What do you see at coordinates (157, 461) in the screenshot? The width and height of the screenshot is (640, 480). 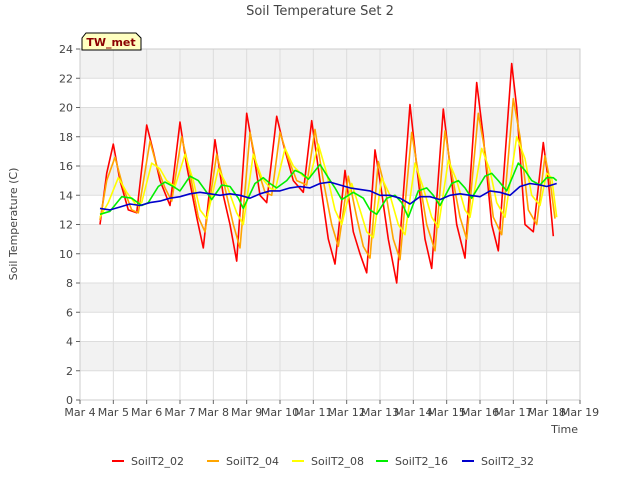 I see `legend-label-soilt2_02: SoilT2_02` at bounding box center [157, 461].